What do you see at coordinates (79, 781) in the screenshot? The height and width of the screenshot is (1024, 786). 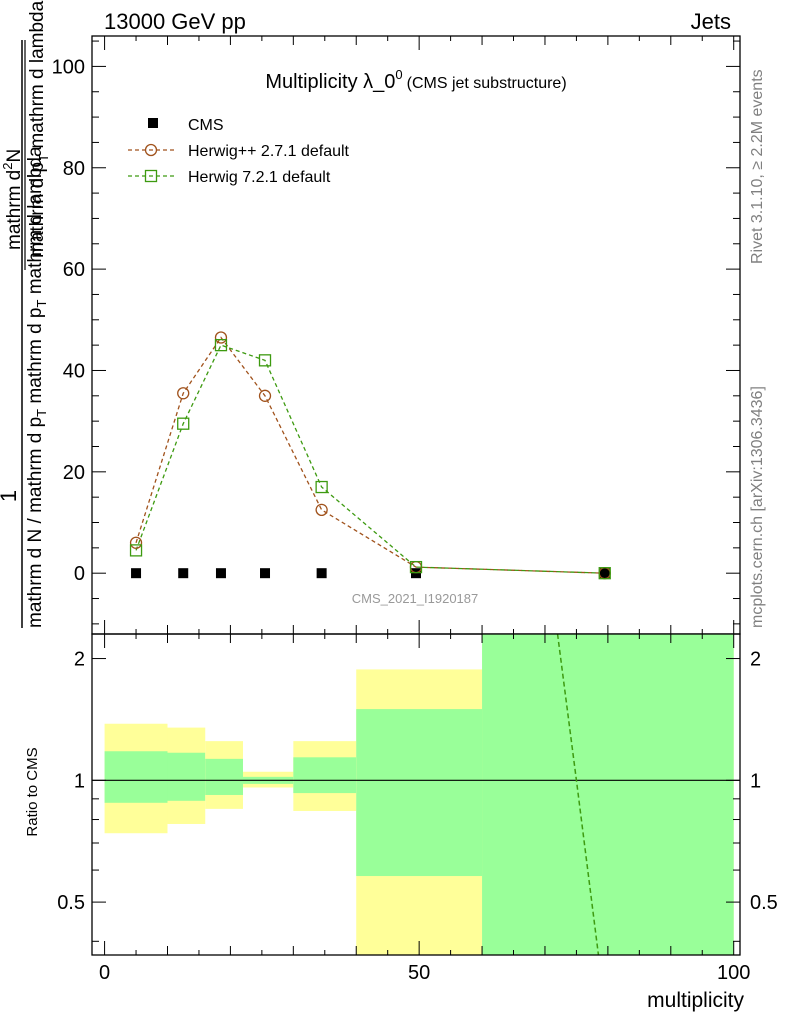 I see `ratio-ytick-label-left: 1` at bounding box center [79, 781].